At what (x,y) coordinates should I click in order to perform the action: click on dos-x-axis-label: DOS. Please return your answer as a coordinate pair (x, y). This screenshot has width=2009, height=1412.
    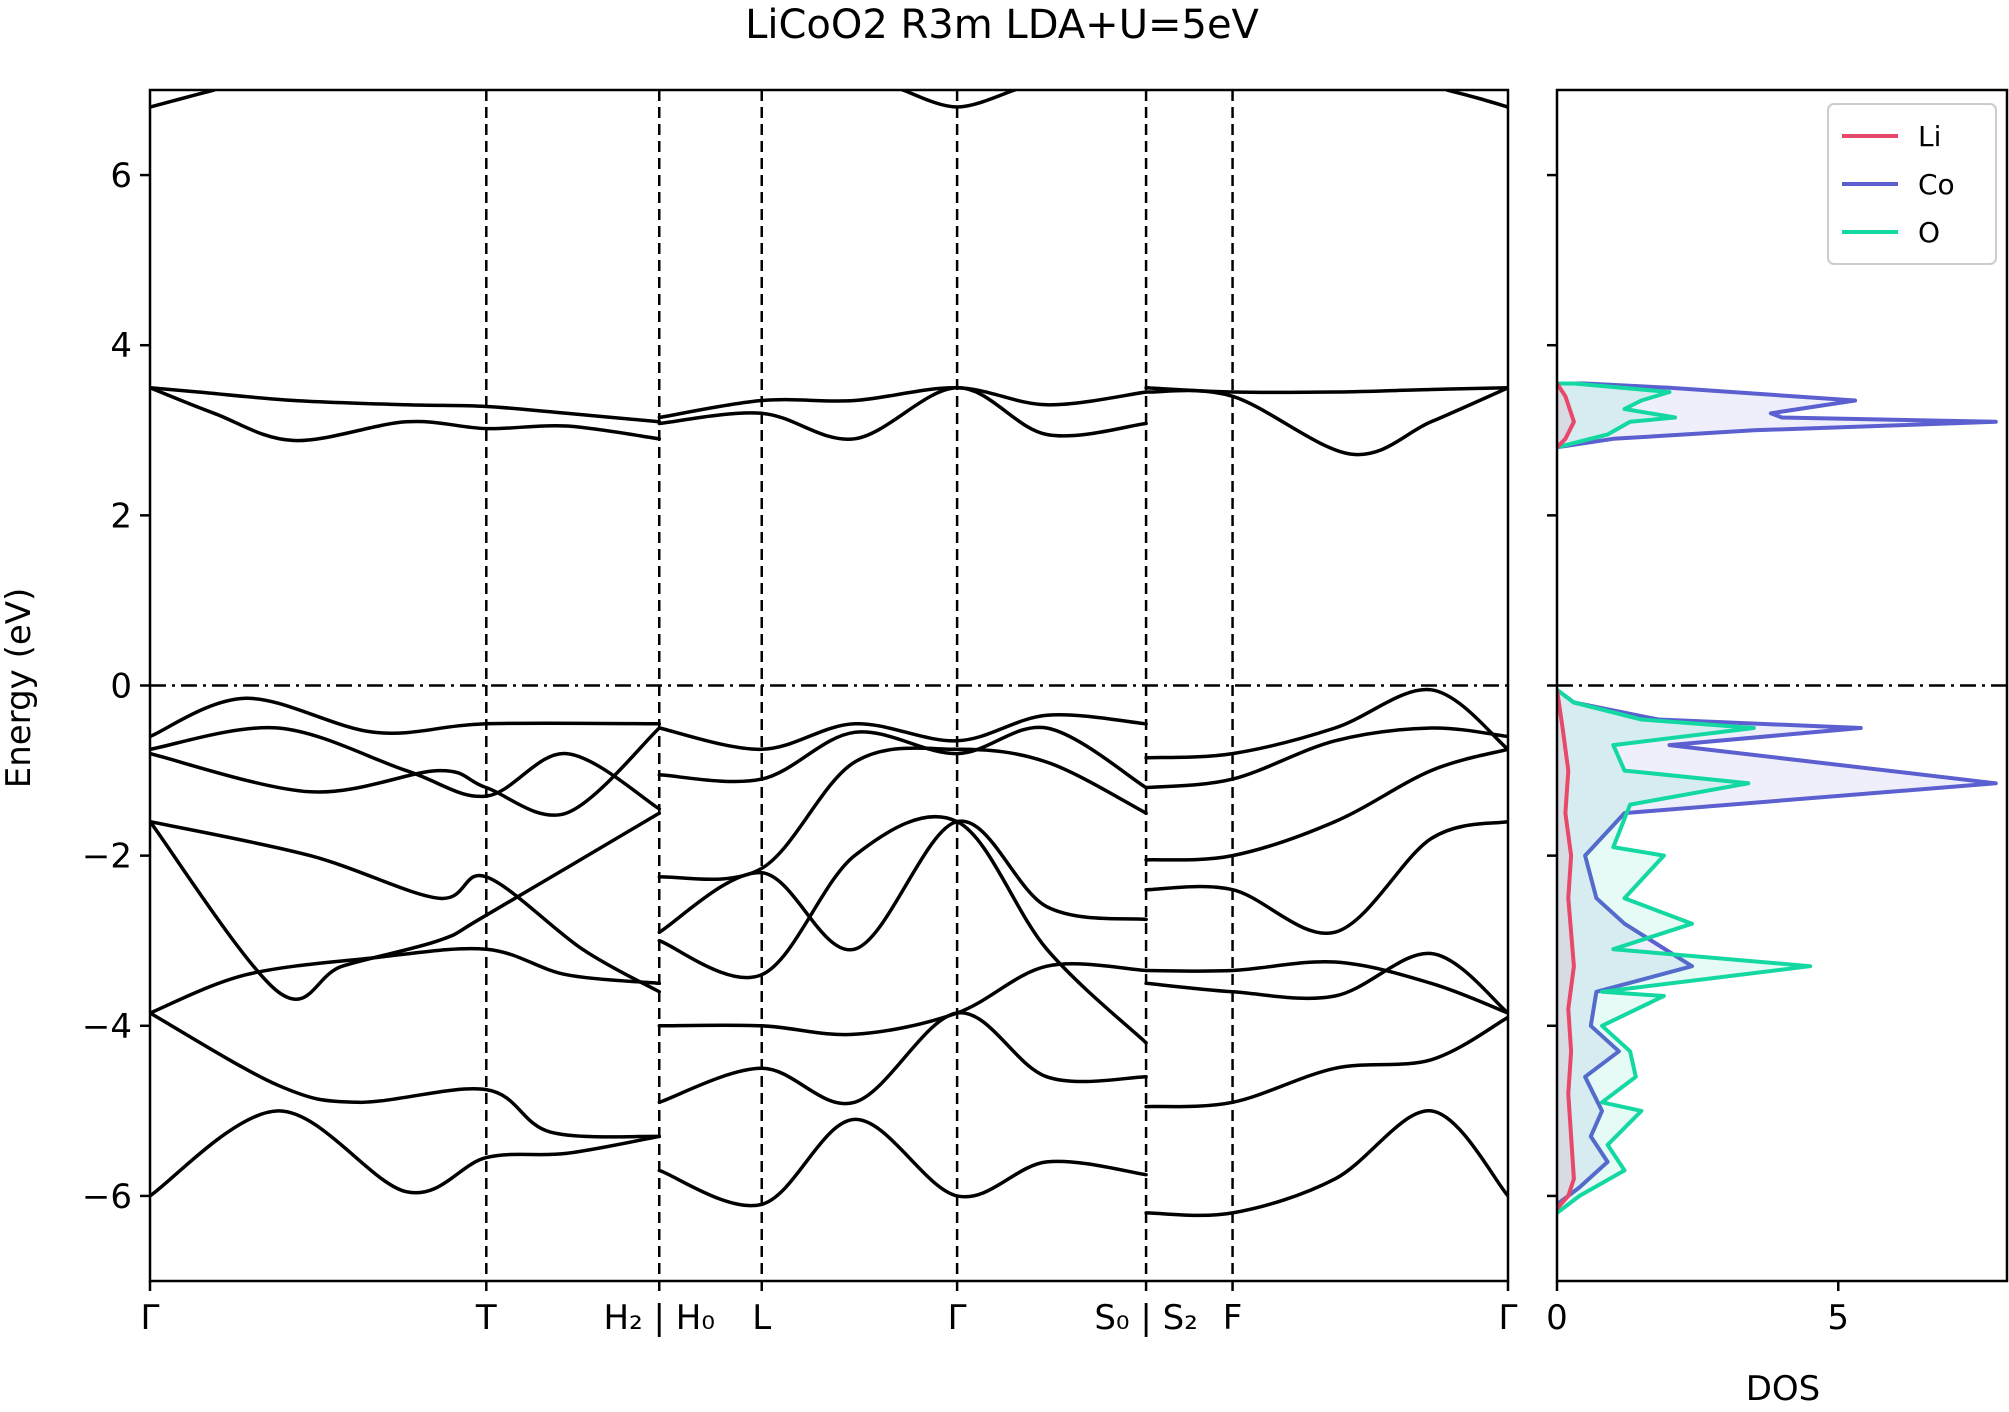
    Looking at the image, I should click on (1783, 1389).